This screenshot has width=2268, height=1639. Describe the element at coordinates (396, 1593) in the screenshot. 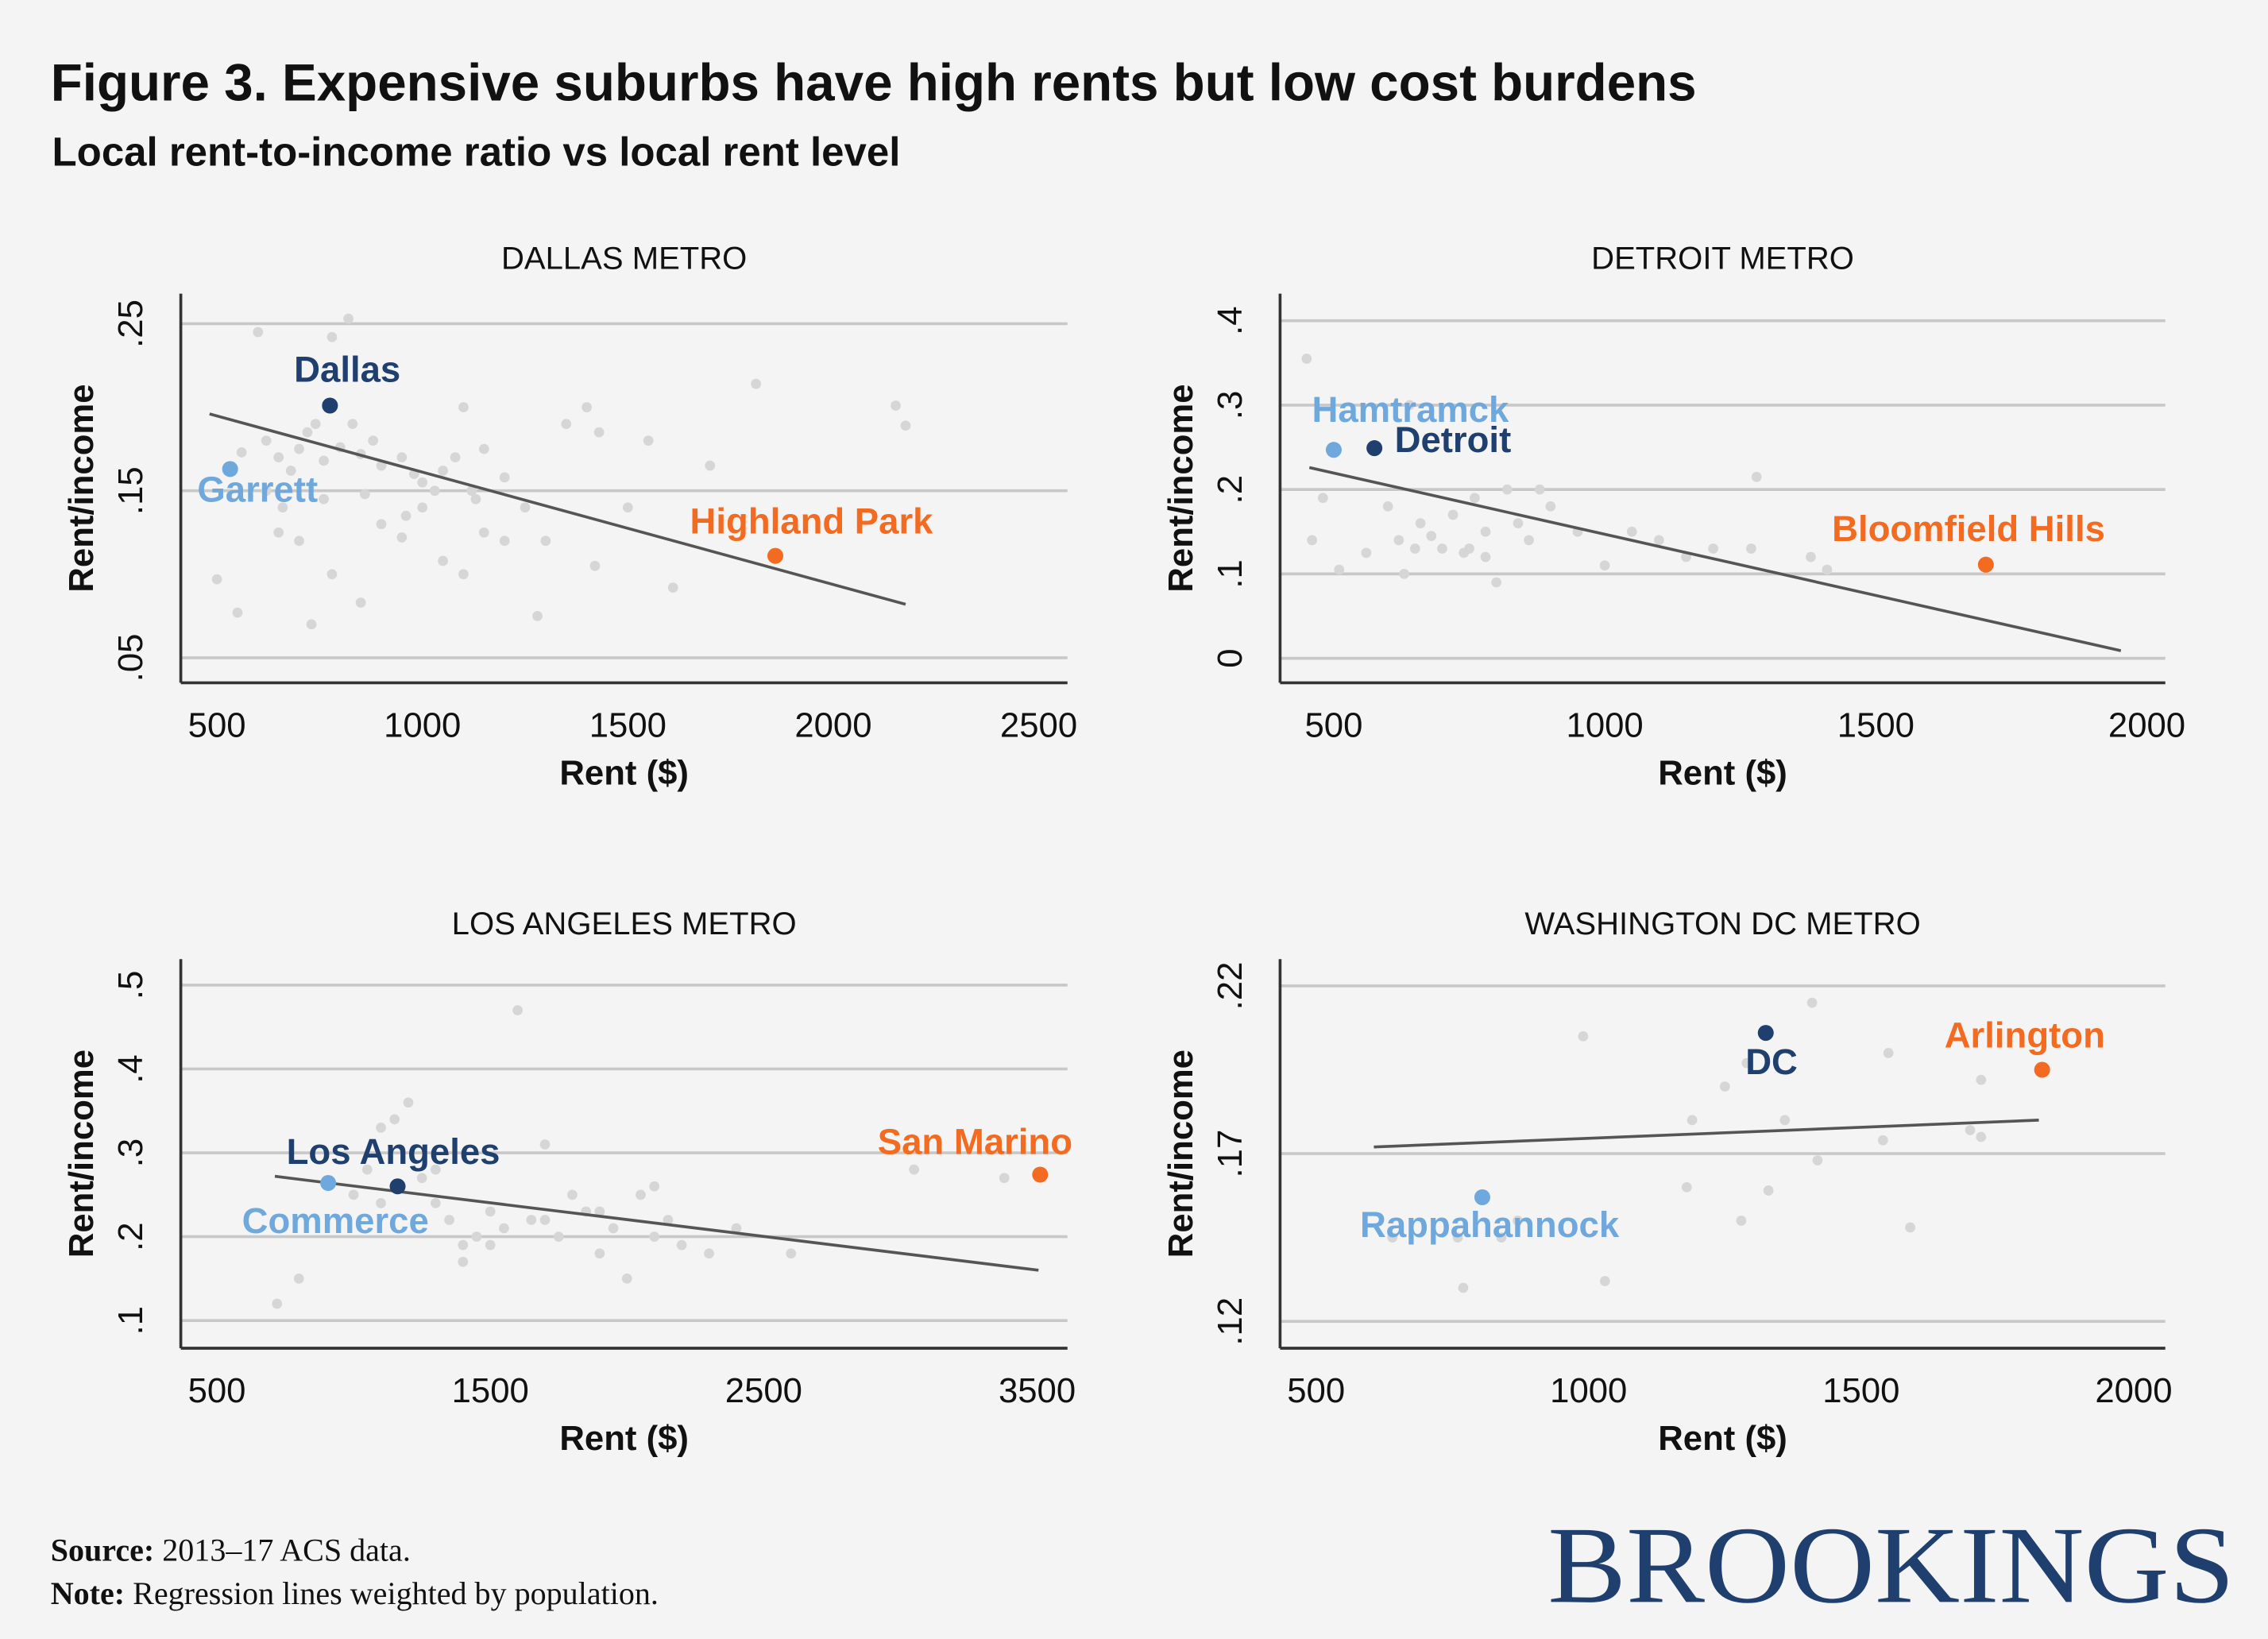

I see `note-text: Regression lines weighted by population.` at that location.